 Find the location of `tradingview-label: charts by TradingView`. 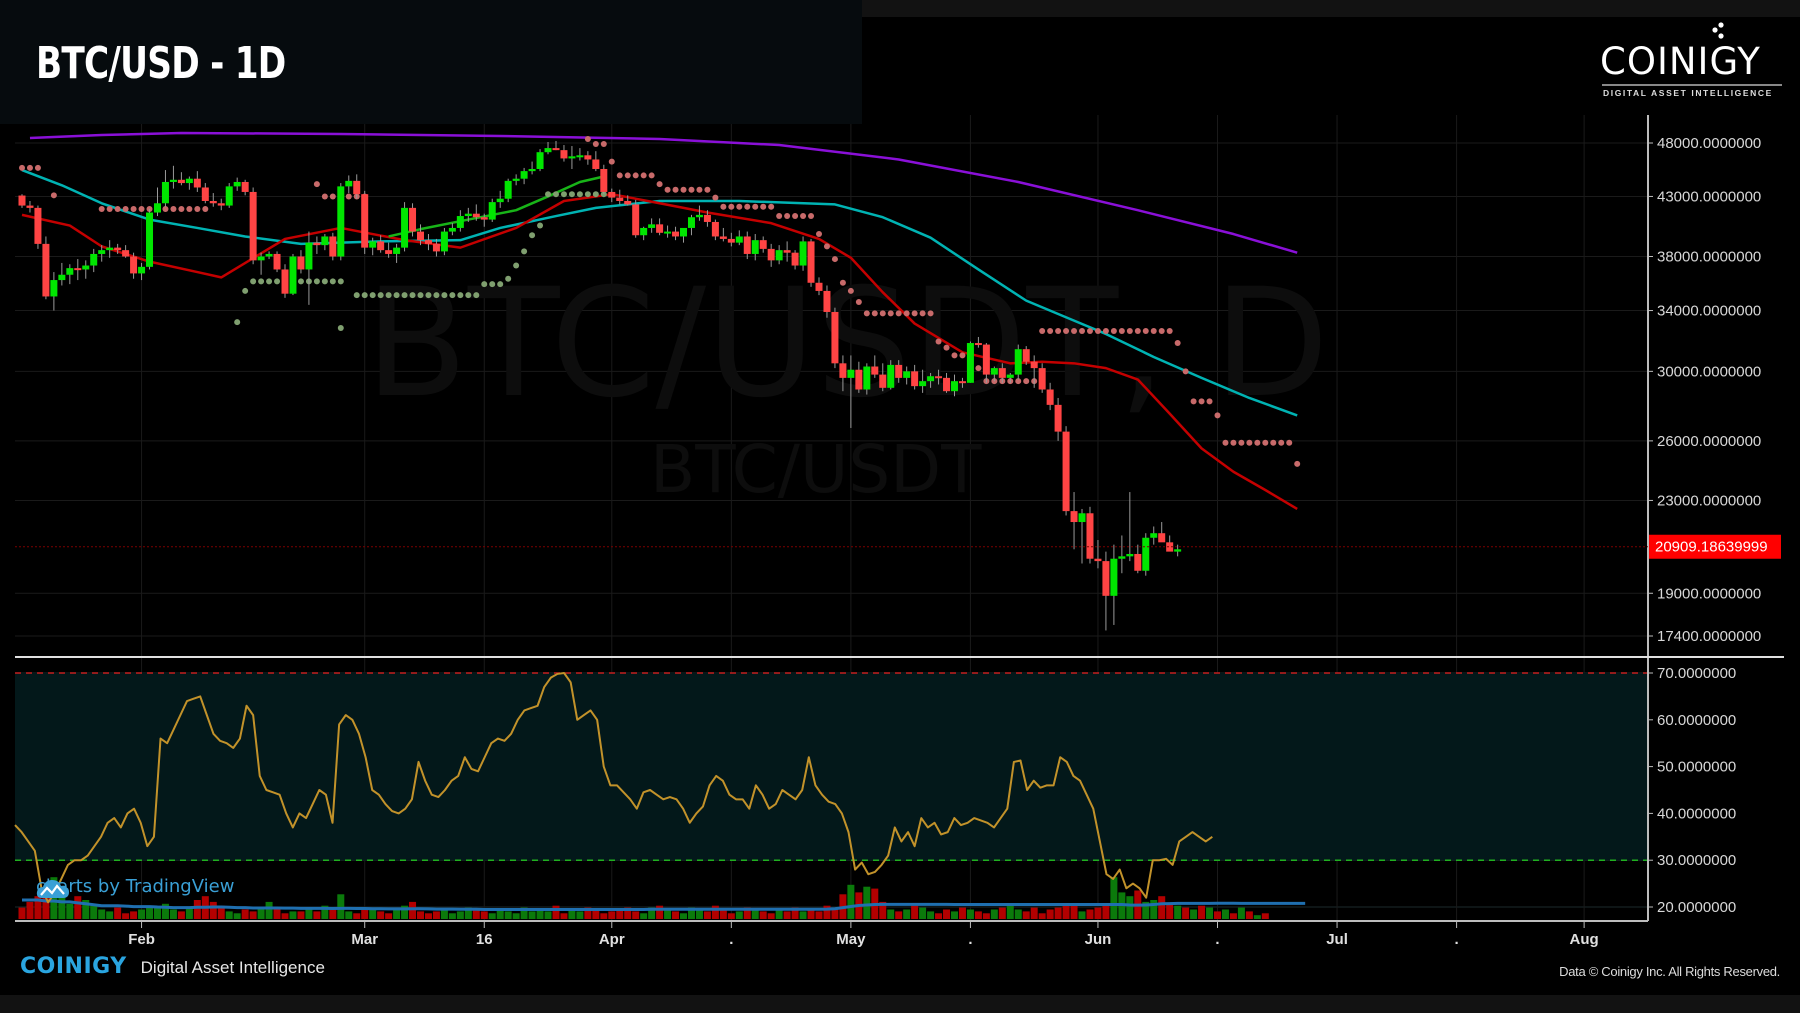

tradingview-label: charts by TradingView is located at coordinates (135, 886).